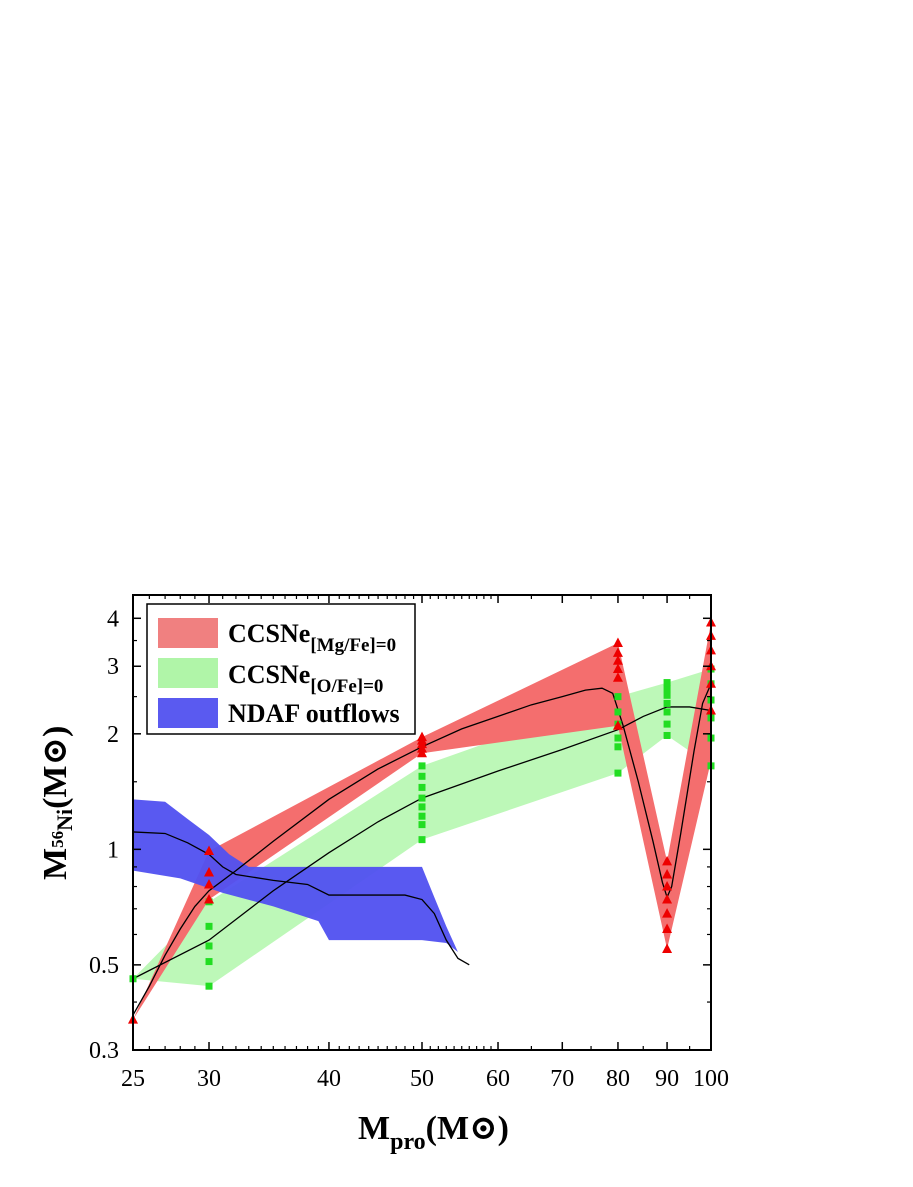 The height and width of the screenshot is (1187, 913). What do you see at coordinates (301, 898) in the screenshot?
I see `curve-ndaf` at bounding box center [301, 898].